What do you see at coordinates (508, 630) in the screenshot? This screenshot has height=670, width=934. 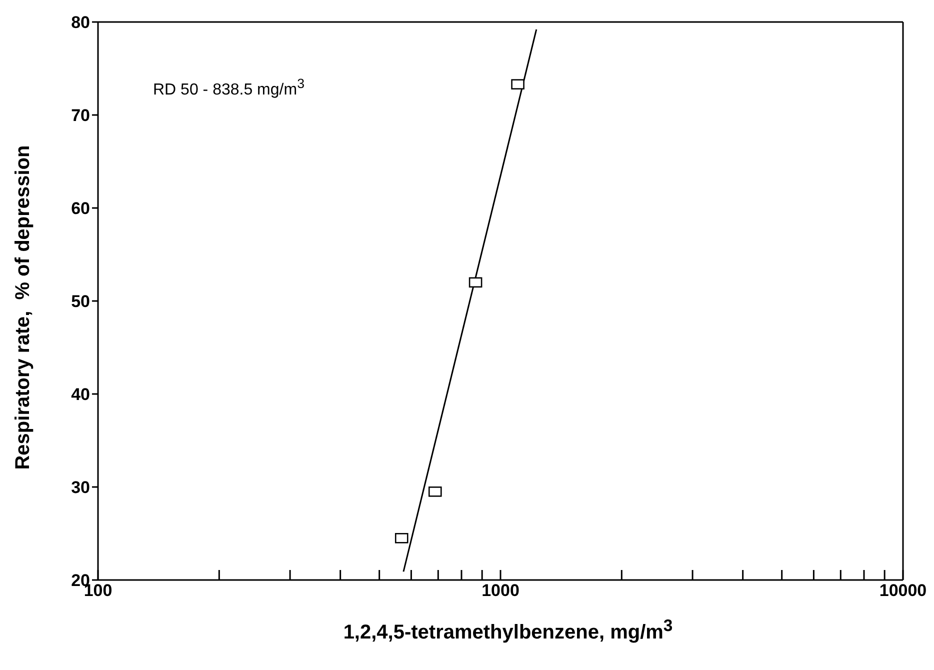 I see `x-axis-title: 1,2,4,5-tetramethylbenzene, mg/m$^{3}$` at bounding box center [508, 630].